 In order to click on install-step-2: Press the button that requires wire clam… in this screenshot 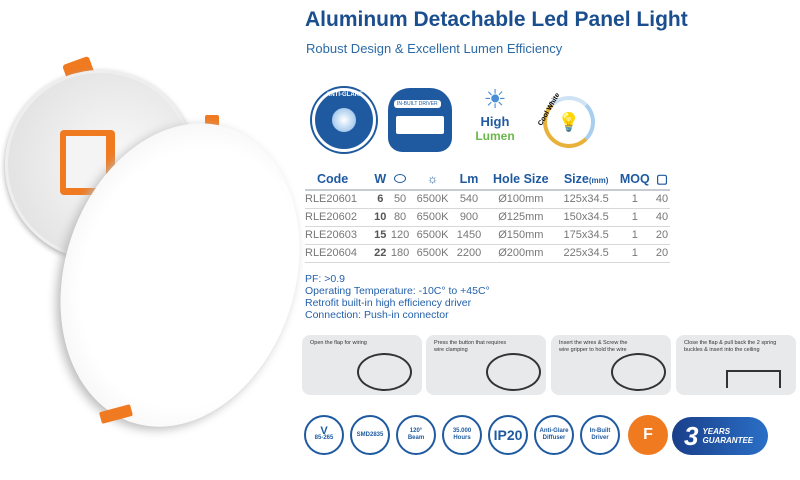, I will do `click(486, 365)`.